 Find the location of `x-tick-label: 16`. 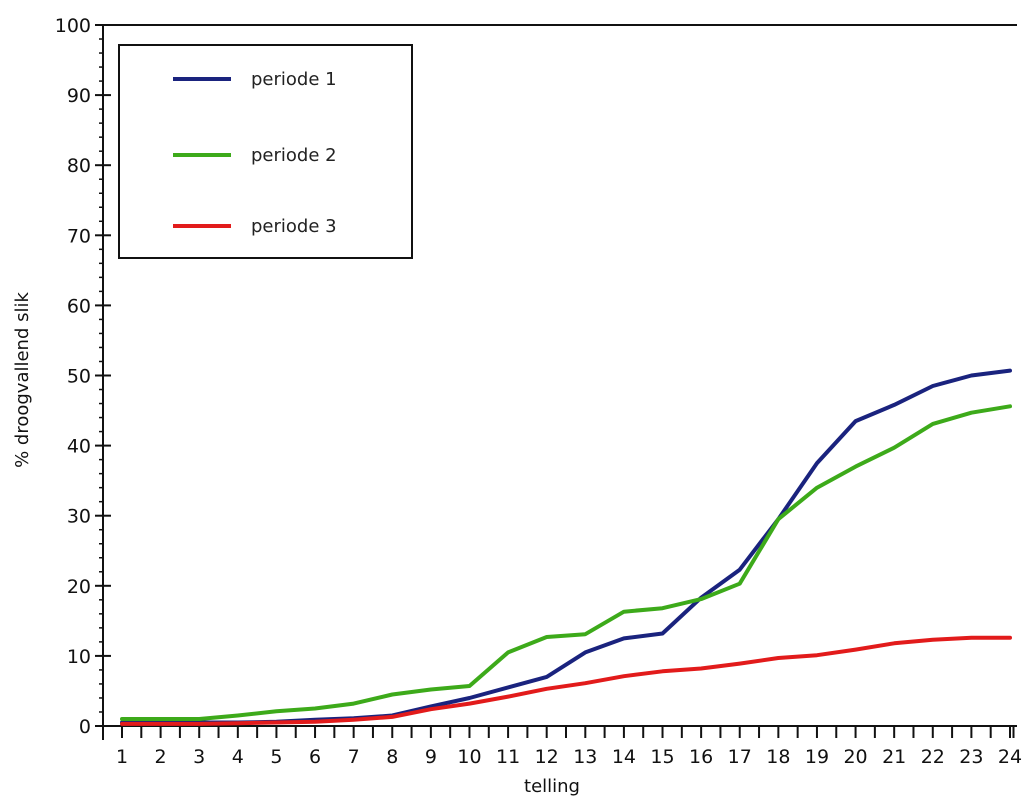

x-tick-label: 16 is located at coordinates (701, 757).